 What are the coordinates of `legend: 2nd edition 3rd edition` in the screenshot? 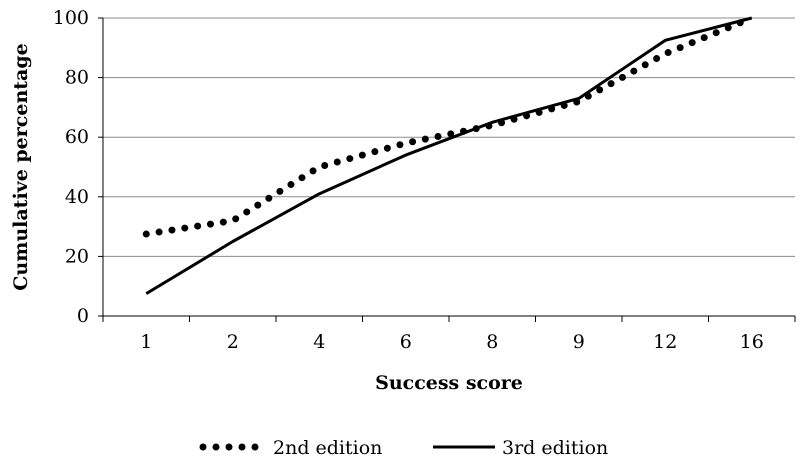 It's located at (403, 448).